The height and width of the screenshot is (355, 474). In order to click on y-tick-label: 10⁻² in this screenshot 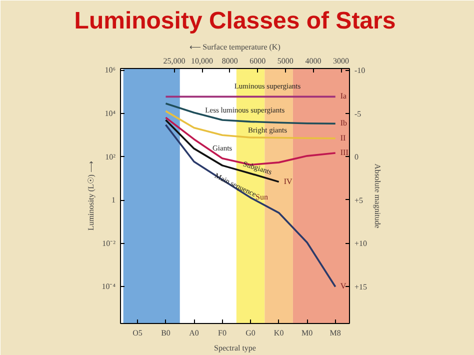, I will do `click(109, 243)`.